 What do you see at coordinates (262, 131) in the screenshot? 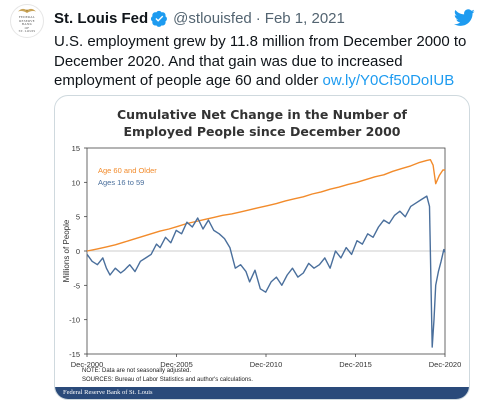
I see `chart-title-line: Employed People since December 2000` at bounding box center [262, 131].